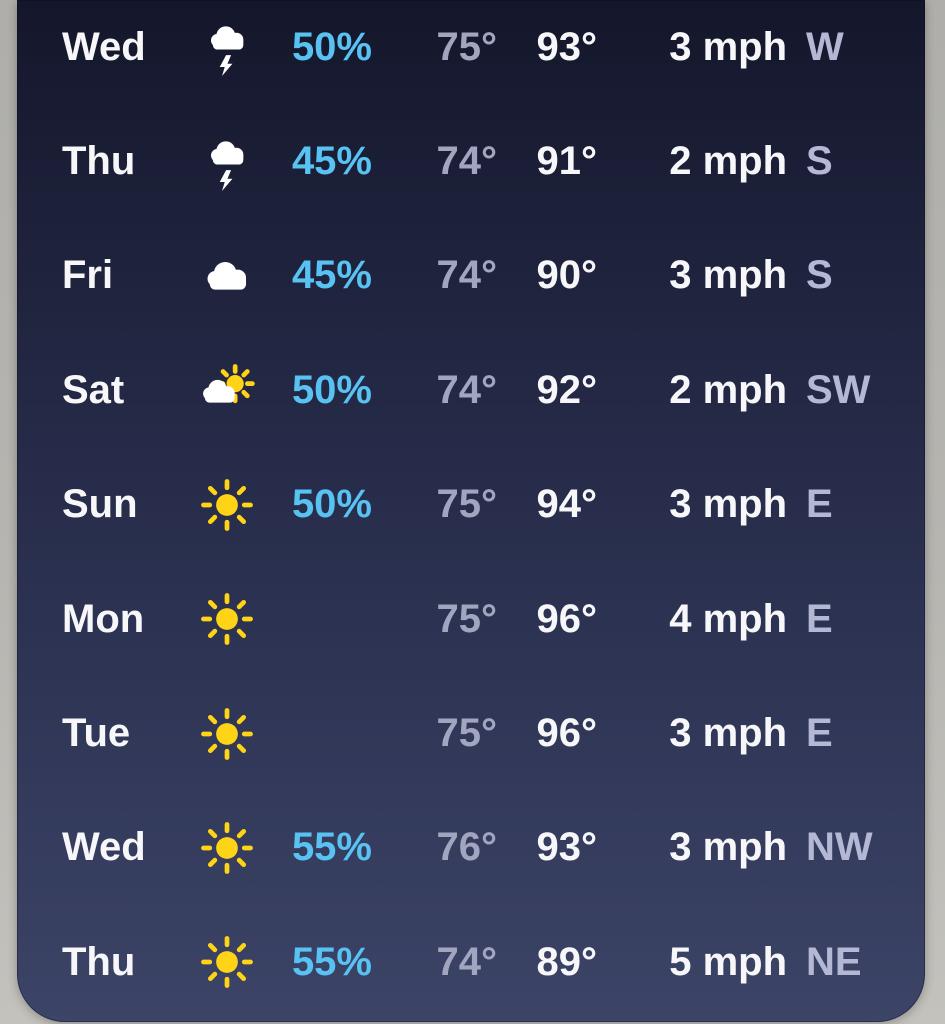 This screenshot has height=1024, width=945. I want to click on wind-direction: W, so click(825, 46).